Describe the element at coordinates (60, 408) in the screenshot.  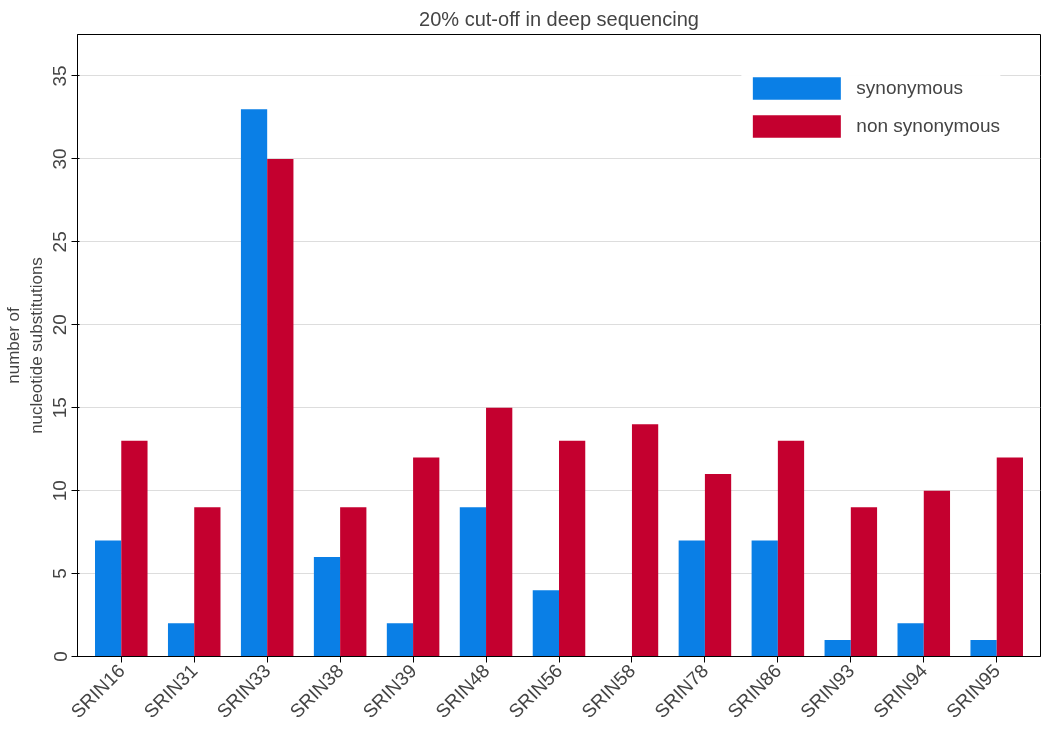
I see `y-tick-label: 15` at that location.